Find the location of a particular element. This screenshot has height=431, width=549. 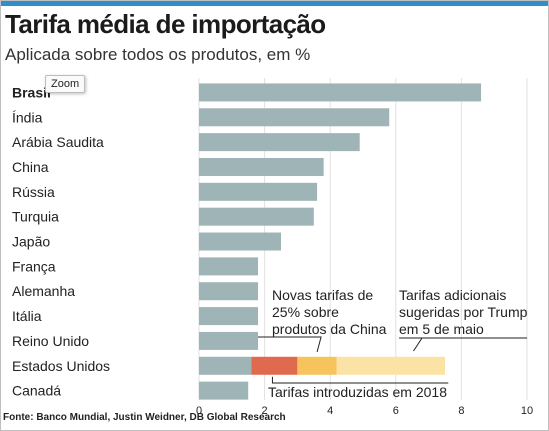

category-label: Reino Unido is located at coordinates (50, 341).